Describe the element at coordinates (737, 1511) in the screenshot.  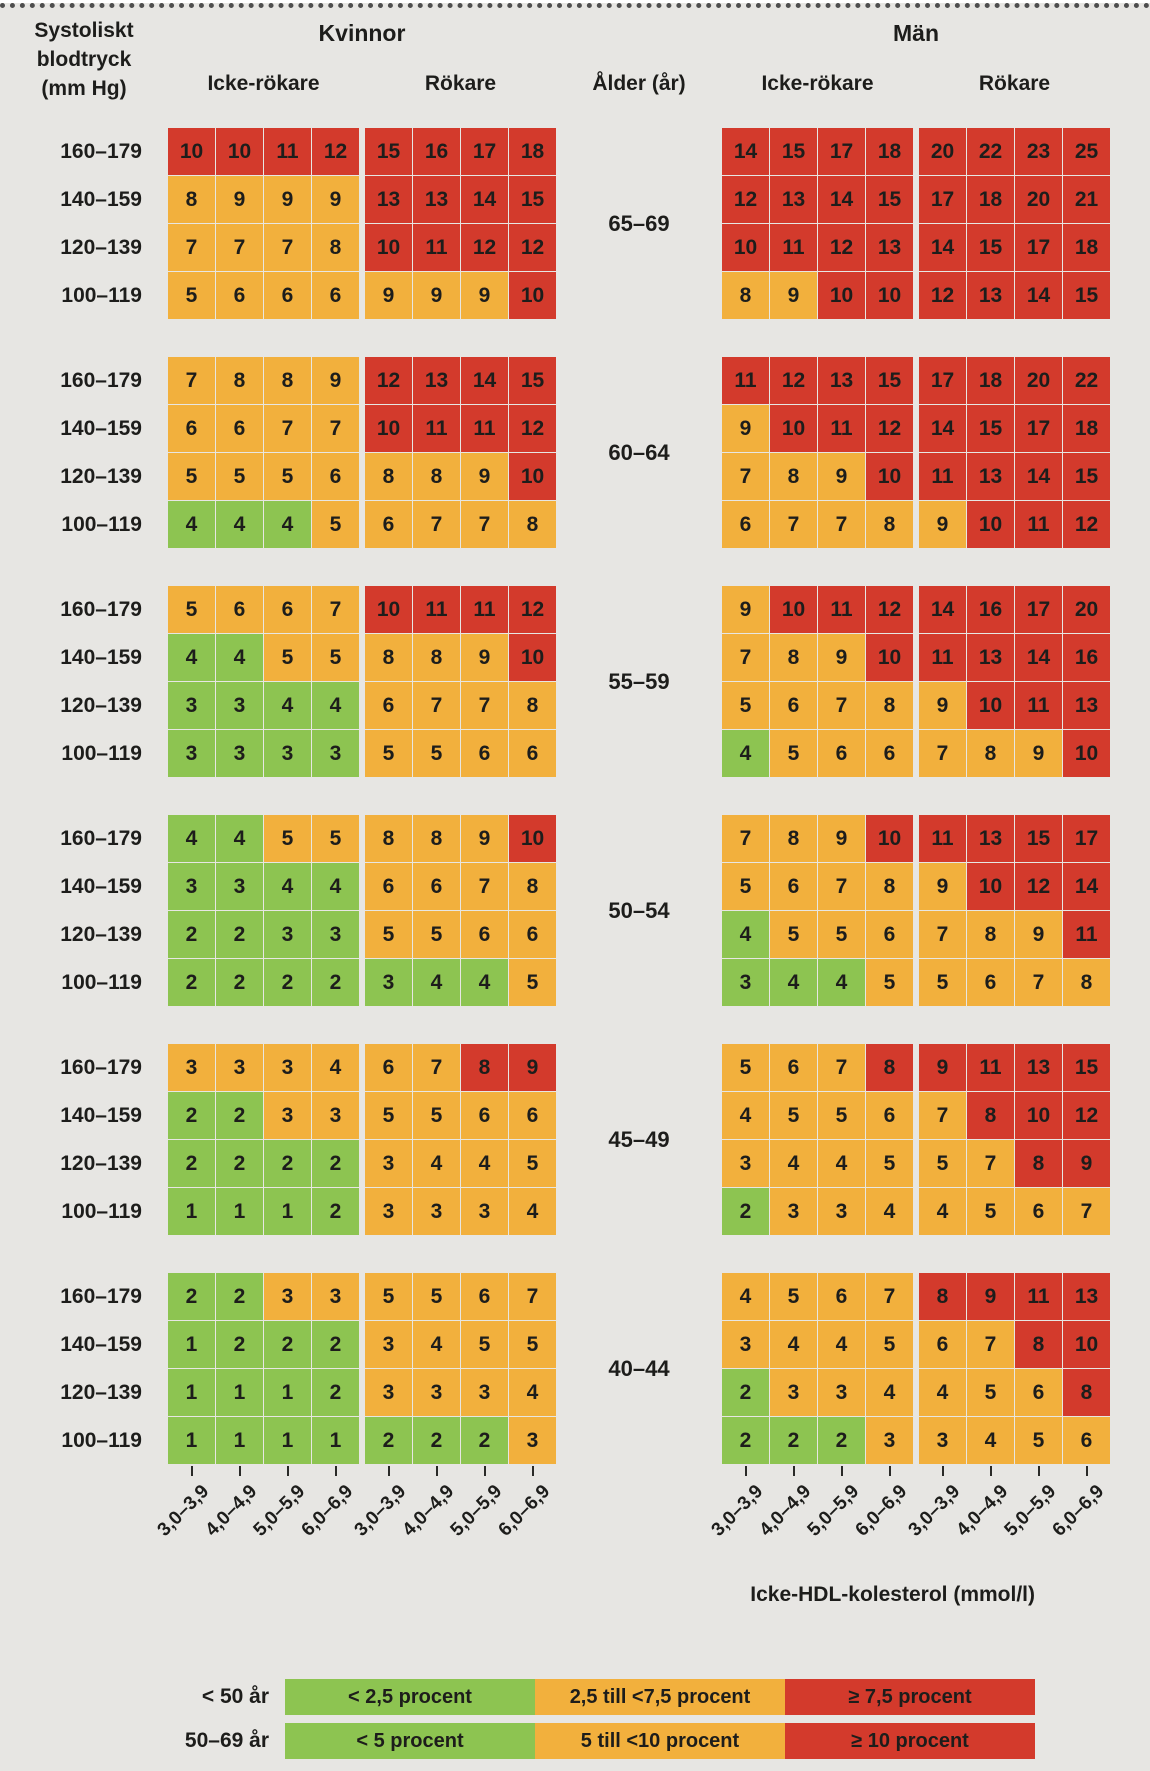
I see `chol-axis-label: 3,0–3,9` at that location.